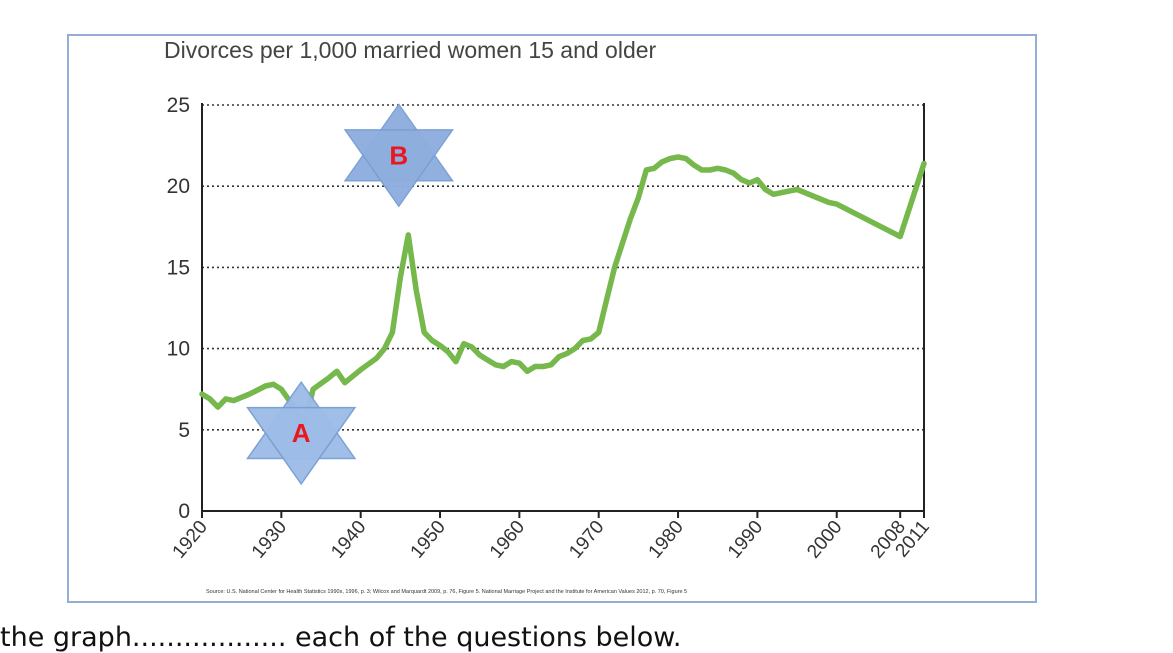 This screenshot has width=1173, height=653. I want to click on y-tick-label: 20, so click(178, 186).